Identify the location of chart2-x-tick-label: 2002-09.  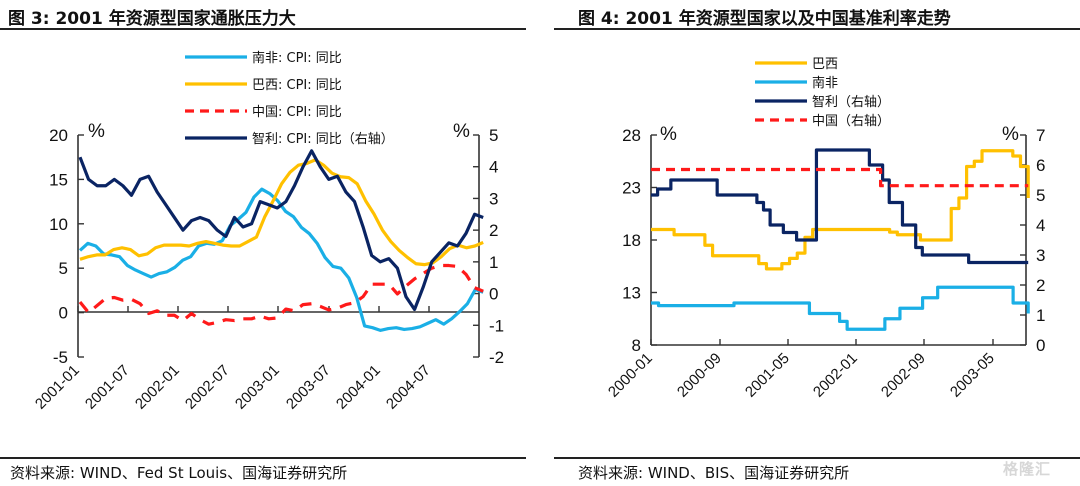
(903, 375).